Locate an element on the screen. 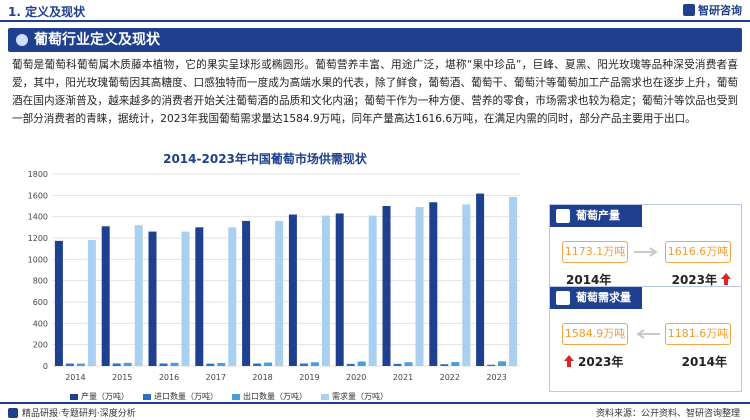 The image size is (750, 420). y-tick-label: 1000 is located at coordinates (38, 259).